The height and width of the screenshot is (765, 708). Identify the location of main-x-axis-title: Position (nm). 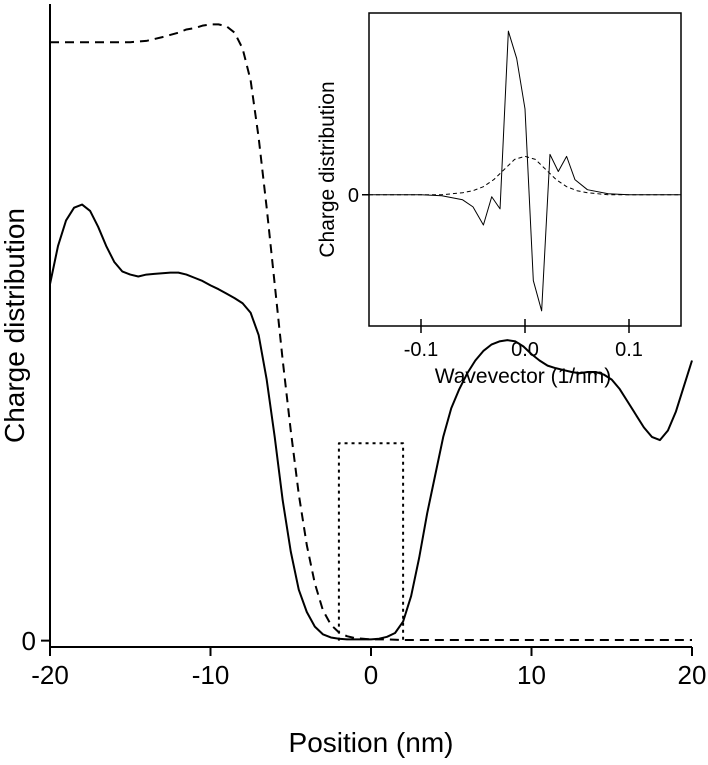
(371, 742).